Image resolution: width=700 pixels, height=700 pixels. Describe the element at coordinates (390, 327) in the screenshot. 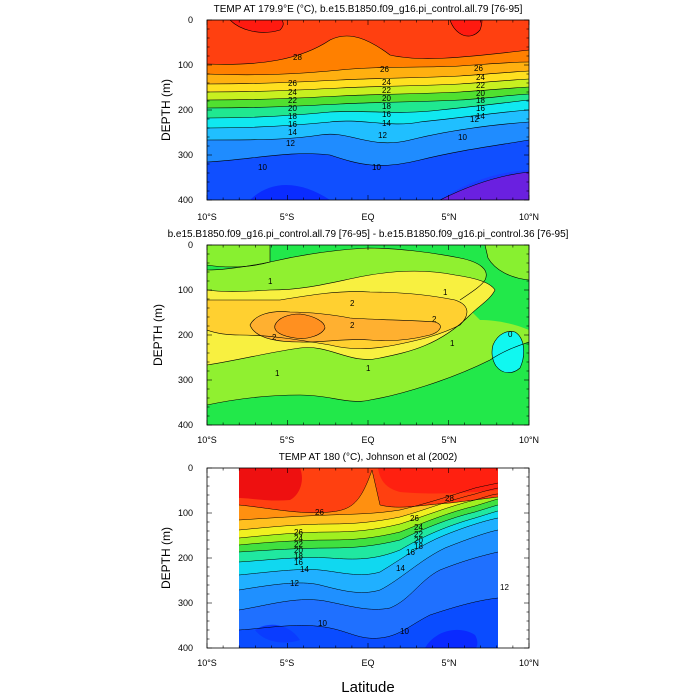

I see `panel-2-contour-labels: 1 2 2 2 2 1 1 1 0 1` at that location.